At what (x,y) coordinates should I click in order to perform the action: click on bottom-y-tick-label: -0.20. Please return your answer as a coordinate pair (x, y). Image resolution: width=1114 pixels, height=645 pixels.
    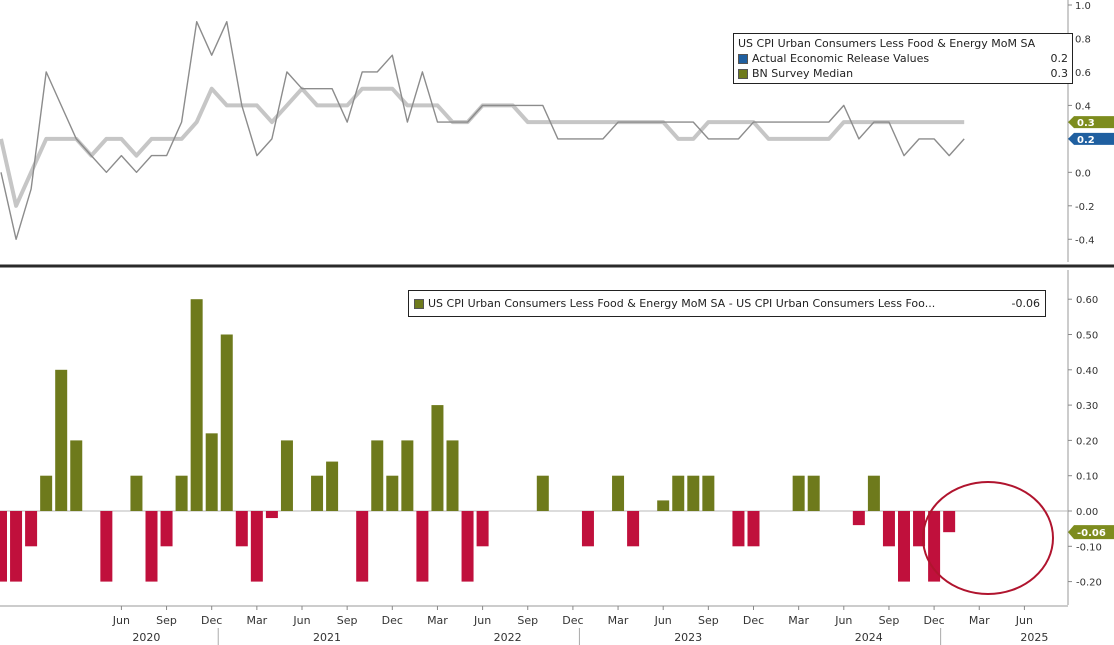
    Looking at the image, I should click on (1089, 583).